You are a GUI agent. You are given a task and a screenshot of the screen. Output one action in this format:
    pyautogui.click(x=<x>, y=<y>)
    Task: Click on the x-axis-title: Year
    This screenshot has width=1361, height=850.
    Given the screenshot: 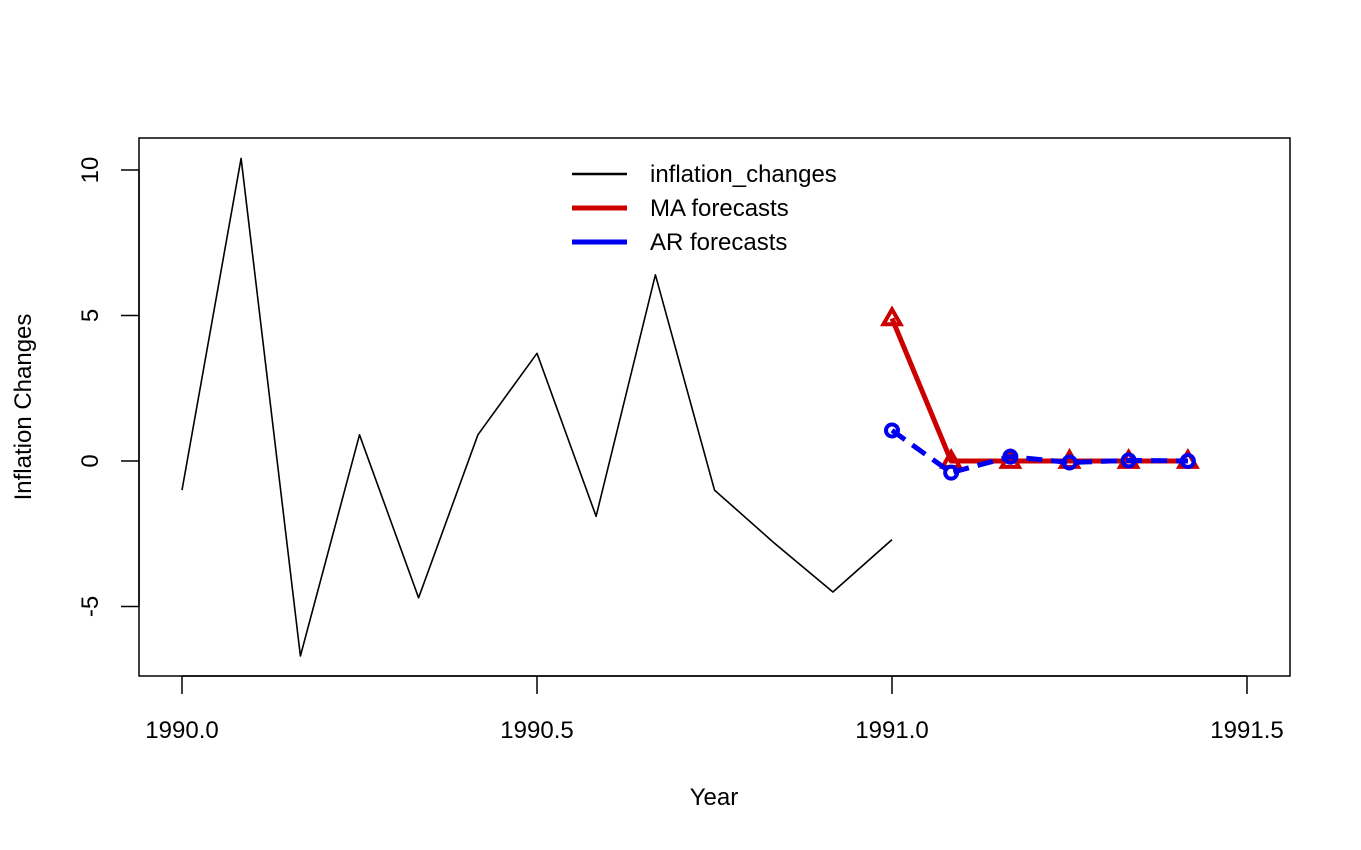 What is the action you would take?
    pyautogui.click(x=714, y=797)
    